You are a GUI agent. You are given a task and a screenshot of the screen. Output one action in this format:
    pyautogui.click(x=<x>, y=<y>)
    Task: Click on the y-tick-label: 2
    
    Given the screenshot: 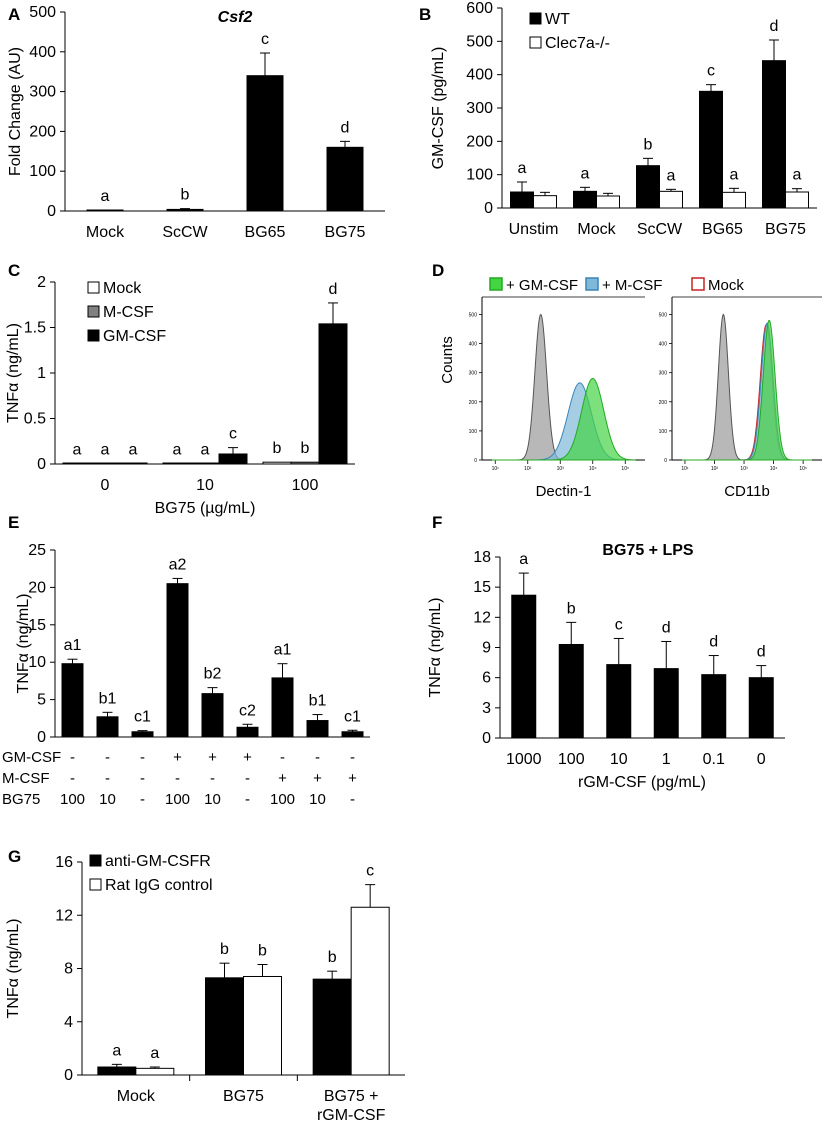 What is the action you would take?
    pyautogui.click(x=41, y=282)
    